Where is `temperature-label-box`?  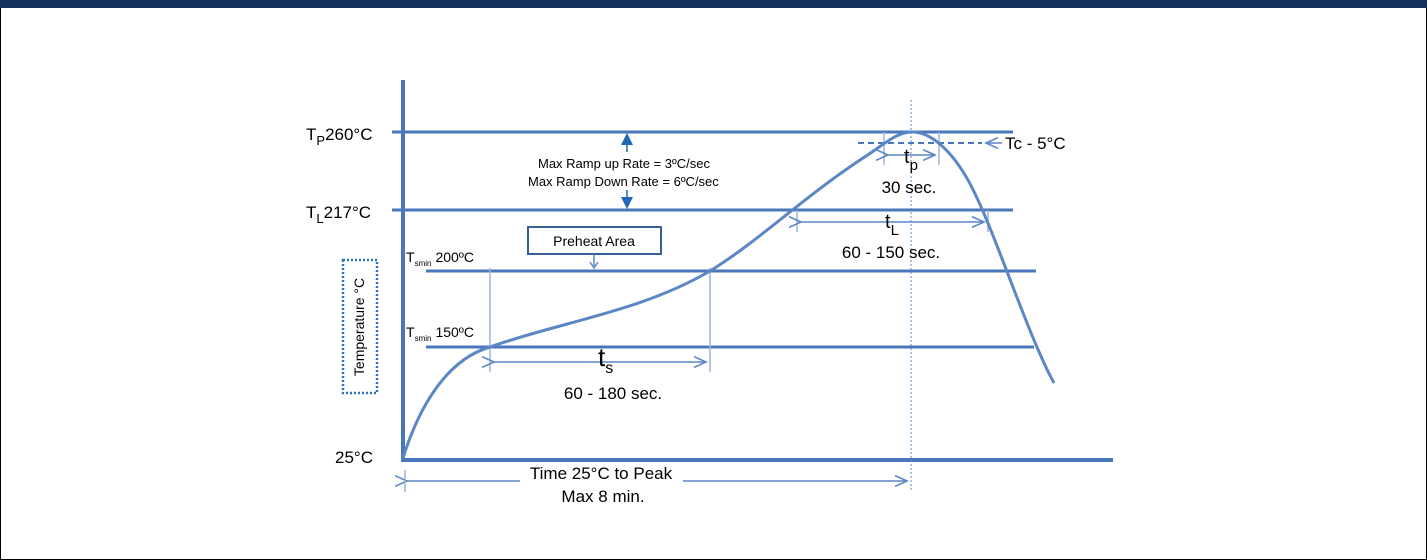
temperature-label-box is located at coordinates (360, 326).